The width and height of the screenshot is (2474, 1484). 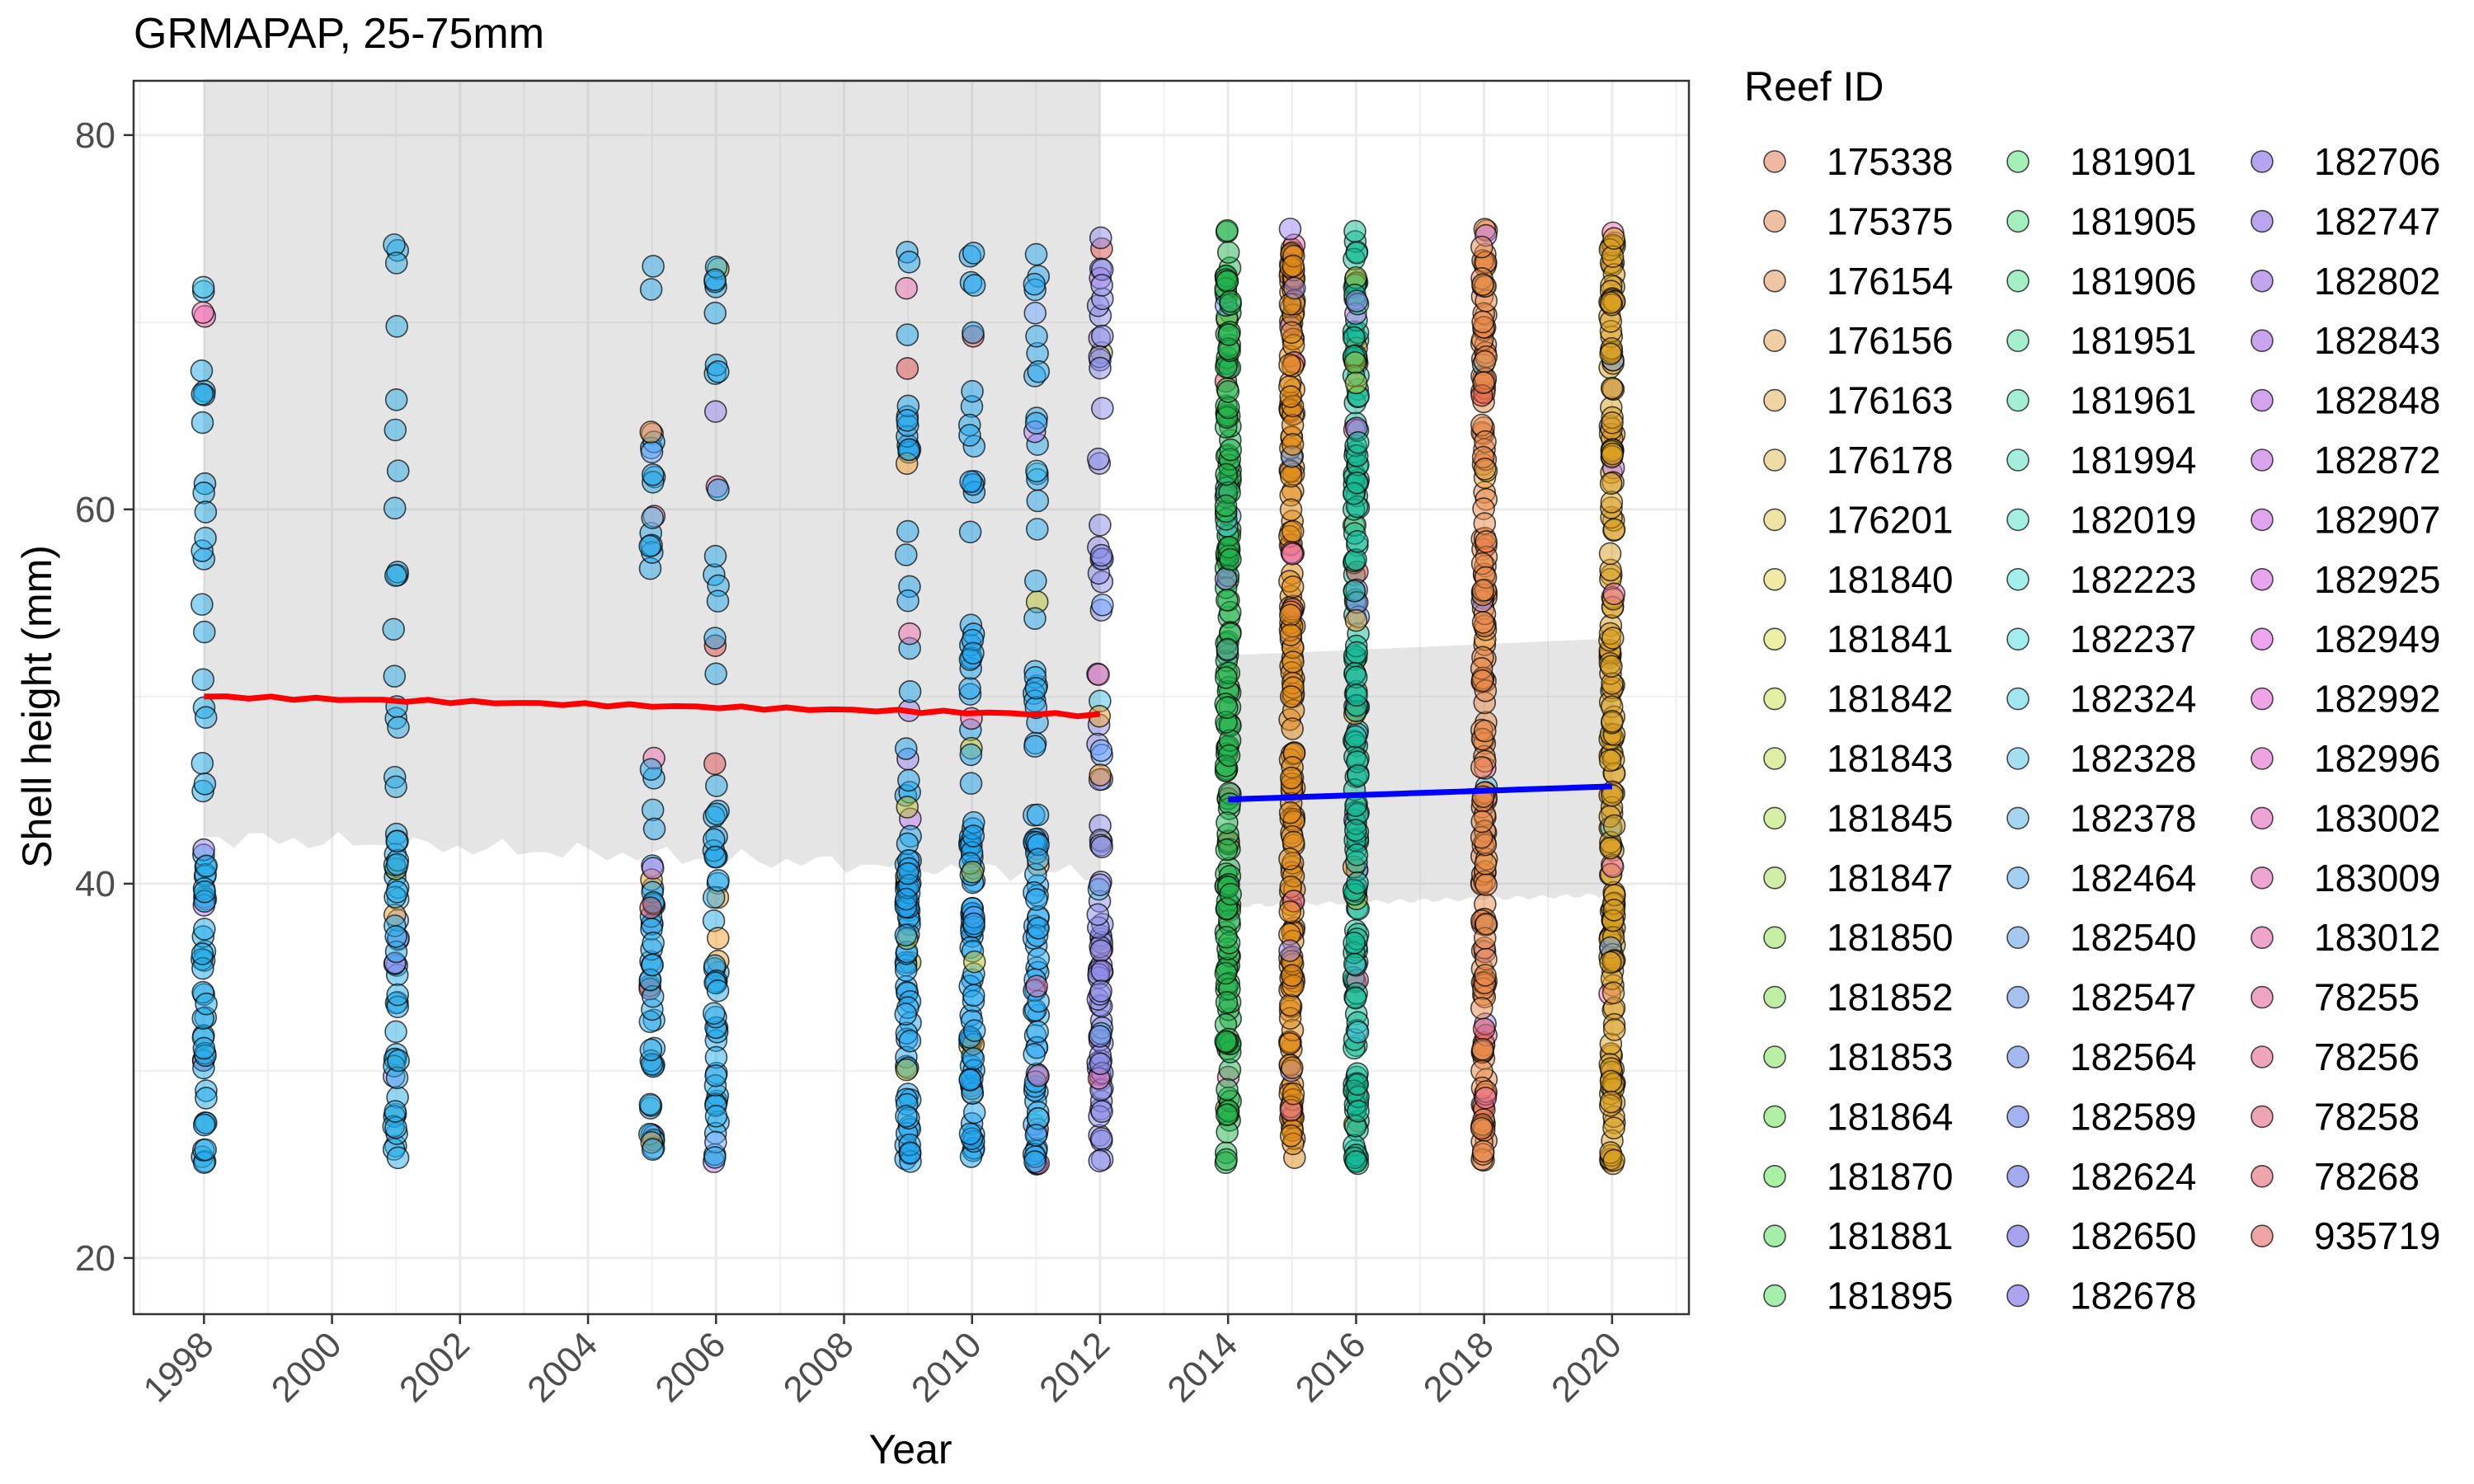 I want to click on legend-label: 182223, so click(x=2133, y=579).